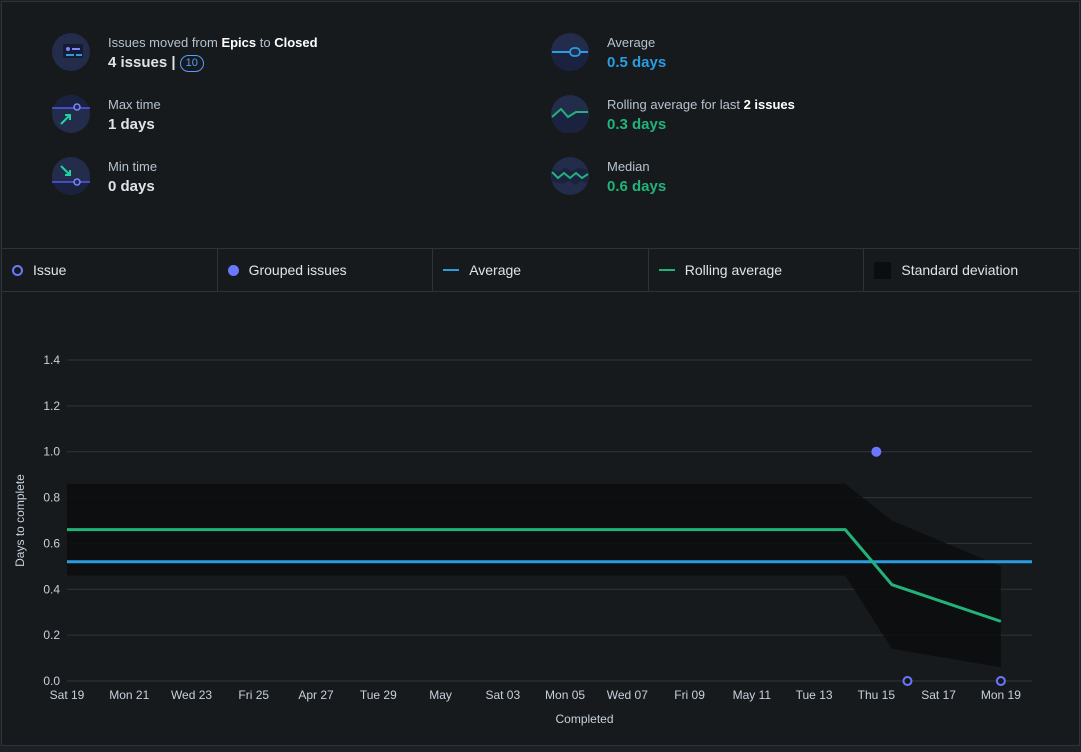 This screenshot has width=1081, height=752. I want to click on moved-from-column: Epics, so click(239, 42).